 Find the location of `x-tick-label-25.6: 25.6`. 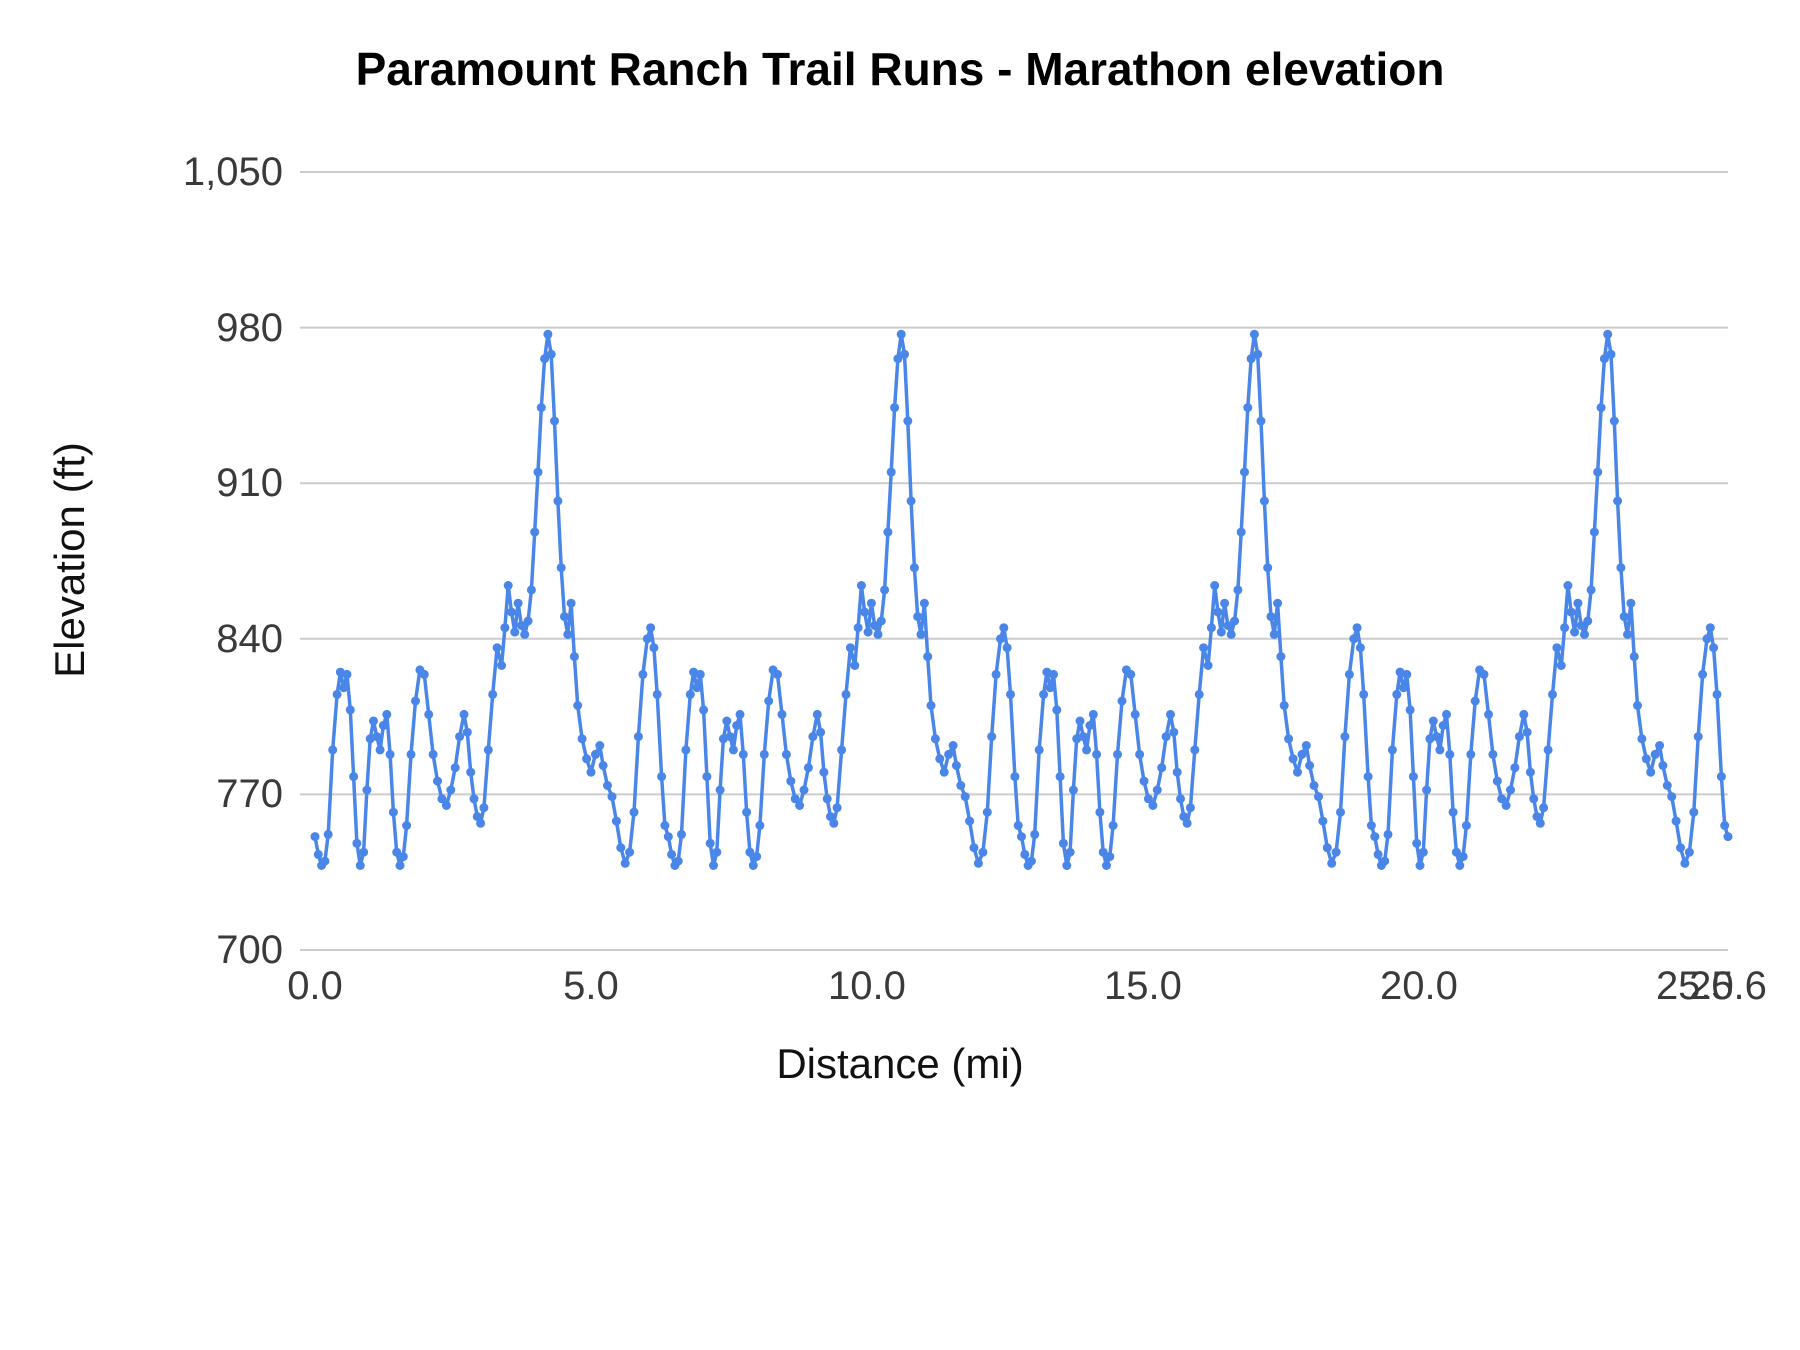

x-tick-label-25.6: 25.6 is located at coordinates (1728, 986).